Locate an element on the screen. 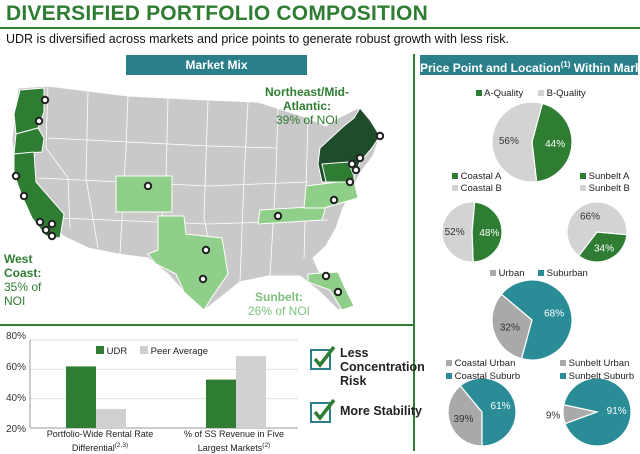 This screenshot has width=640, height=454. legend-text: A-Quality is located at coordinates (504, 93).